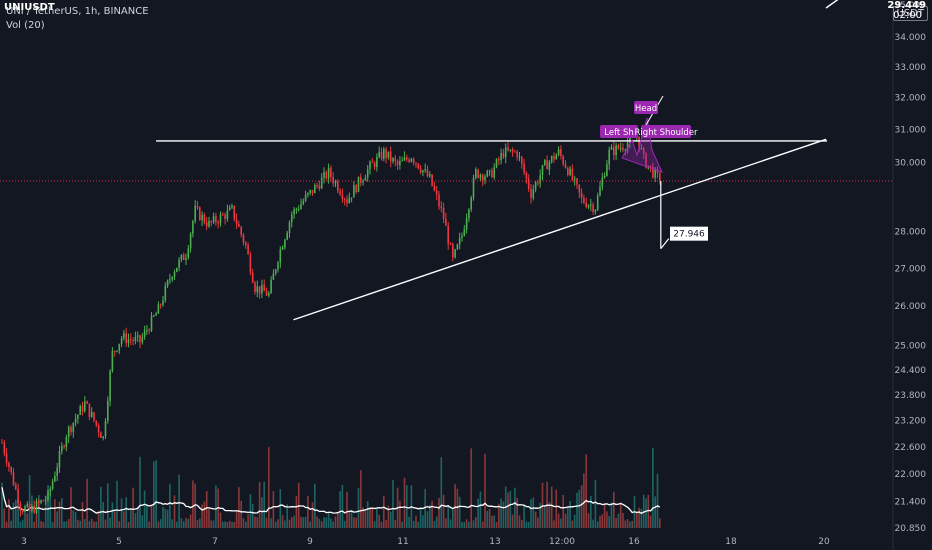 The height and width of the screenshot is (550, 932). I want to click on time-axis: 3 5 7 9 11 13 12:00 16 18 20, so click(425, 542).